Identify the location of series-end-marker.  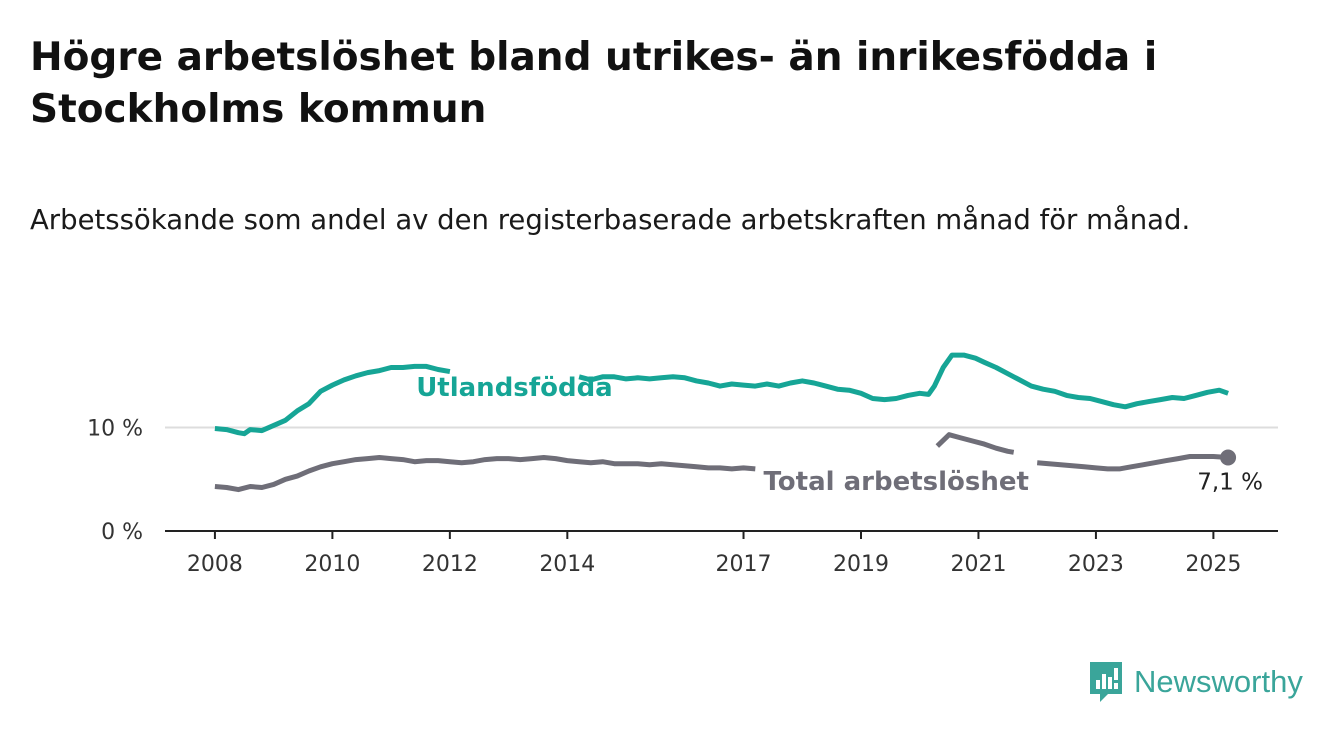
(1228, 457).